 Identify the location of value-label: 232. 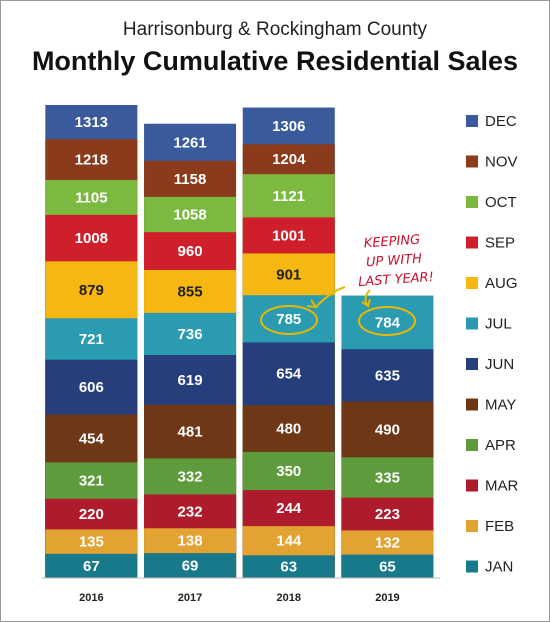
(190, 511).